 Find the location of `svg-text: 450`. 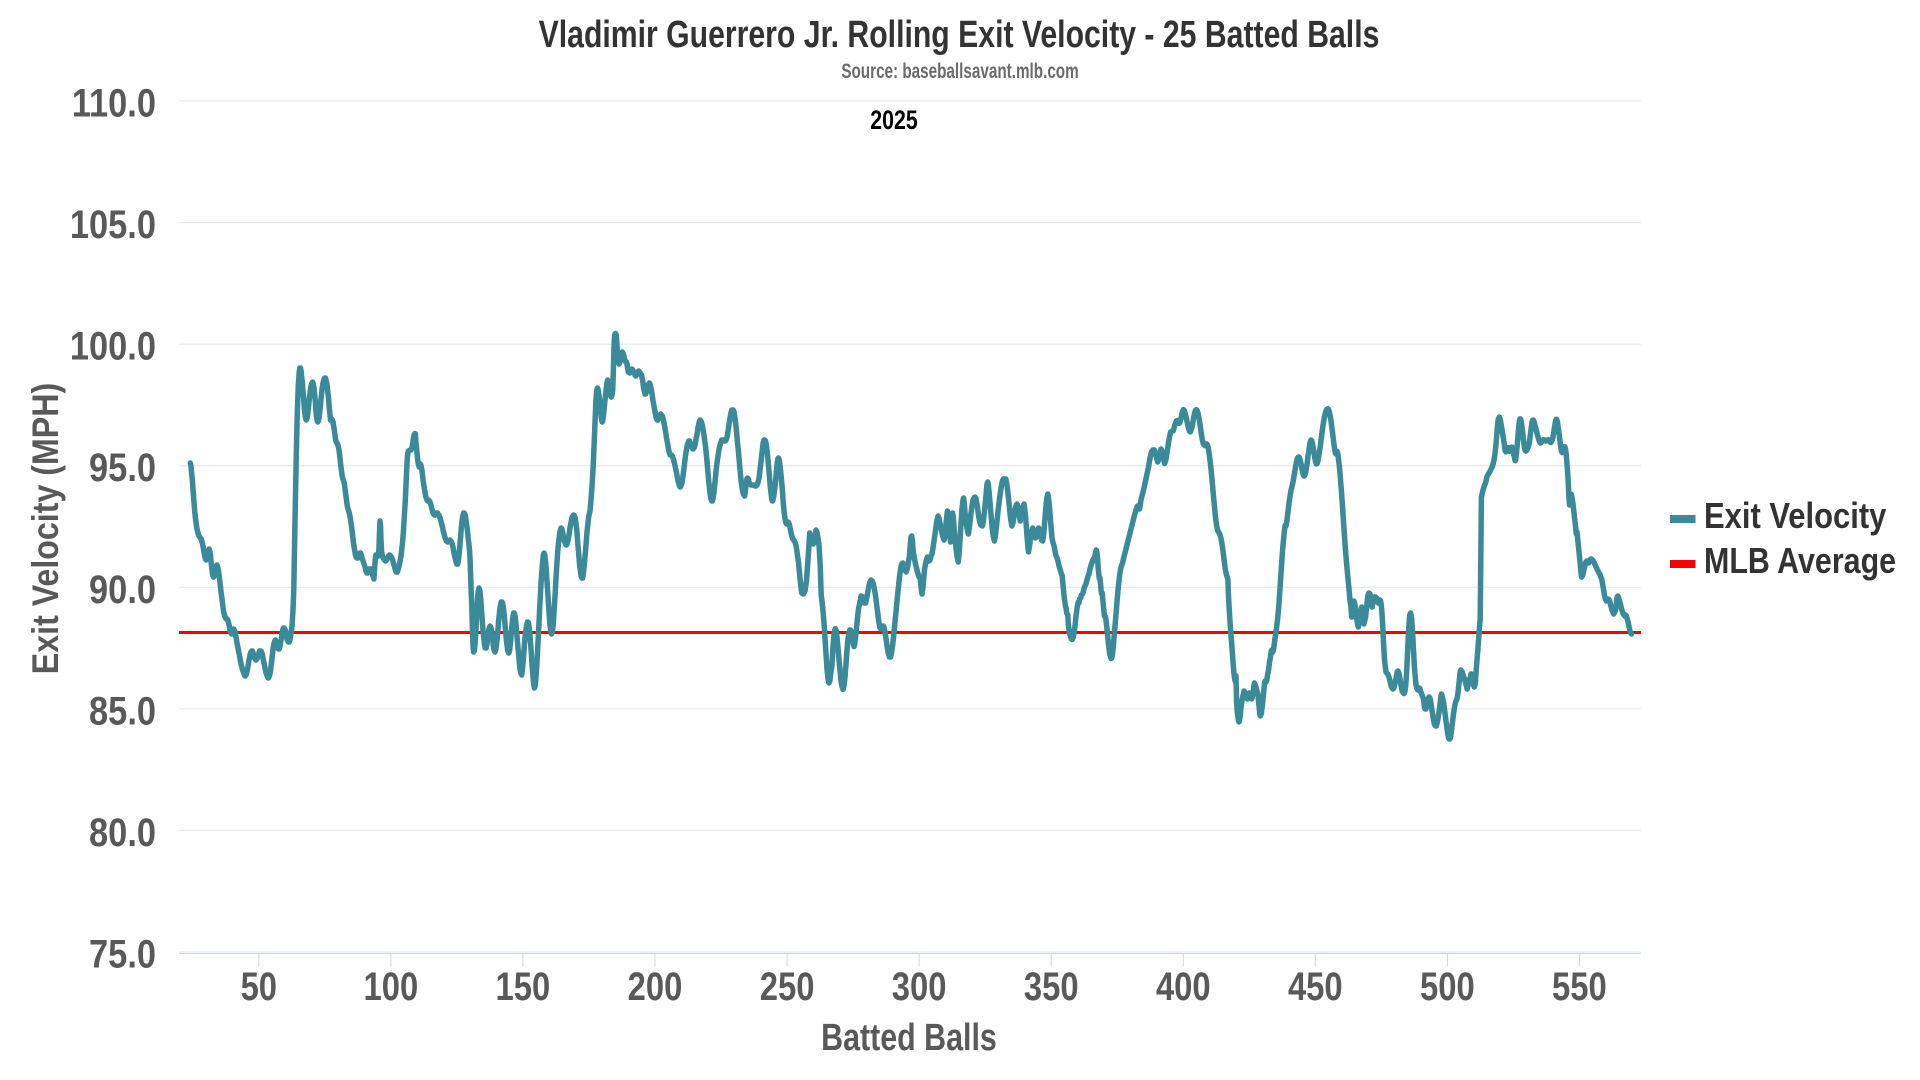

svg-text: 450 is located at coordinates (1315, 986).